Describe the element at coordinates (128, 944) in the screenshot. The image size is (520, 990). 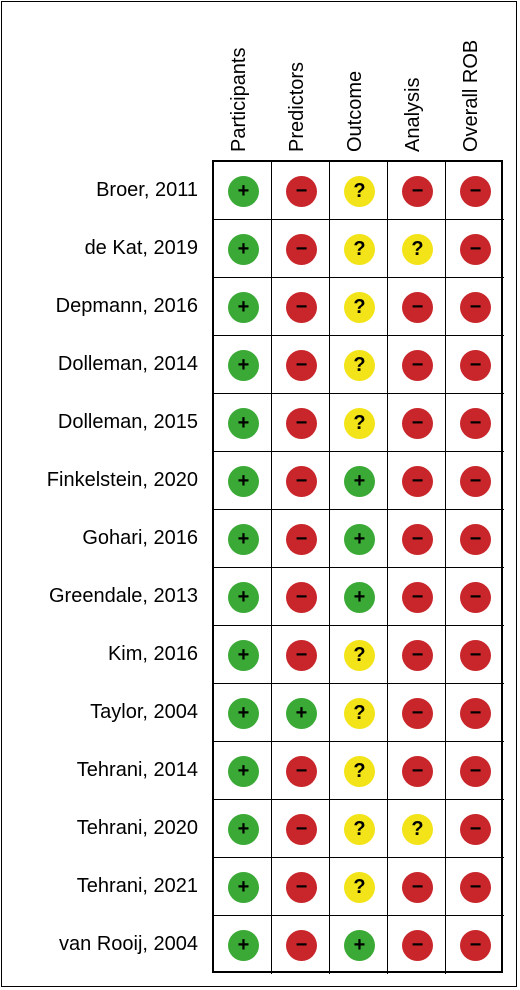
I see `study-label: van Rooij, 2004` at that location.